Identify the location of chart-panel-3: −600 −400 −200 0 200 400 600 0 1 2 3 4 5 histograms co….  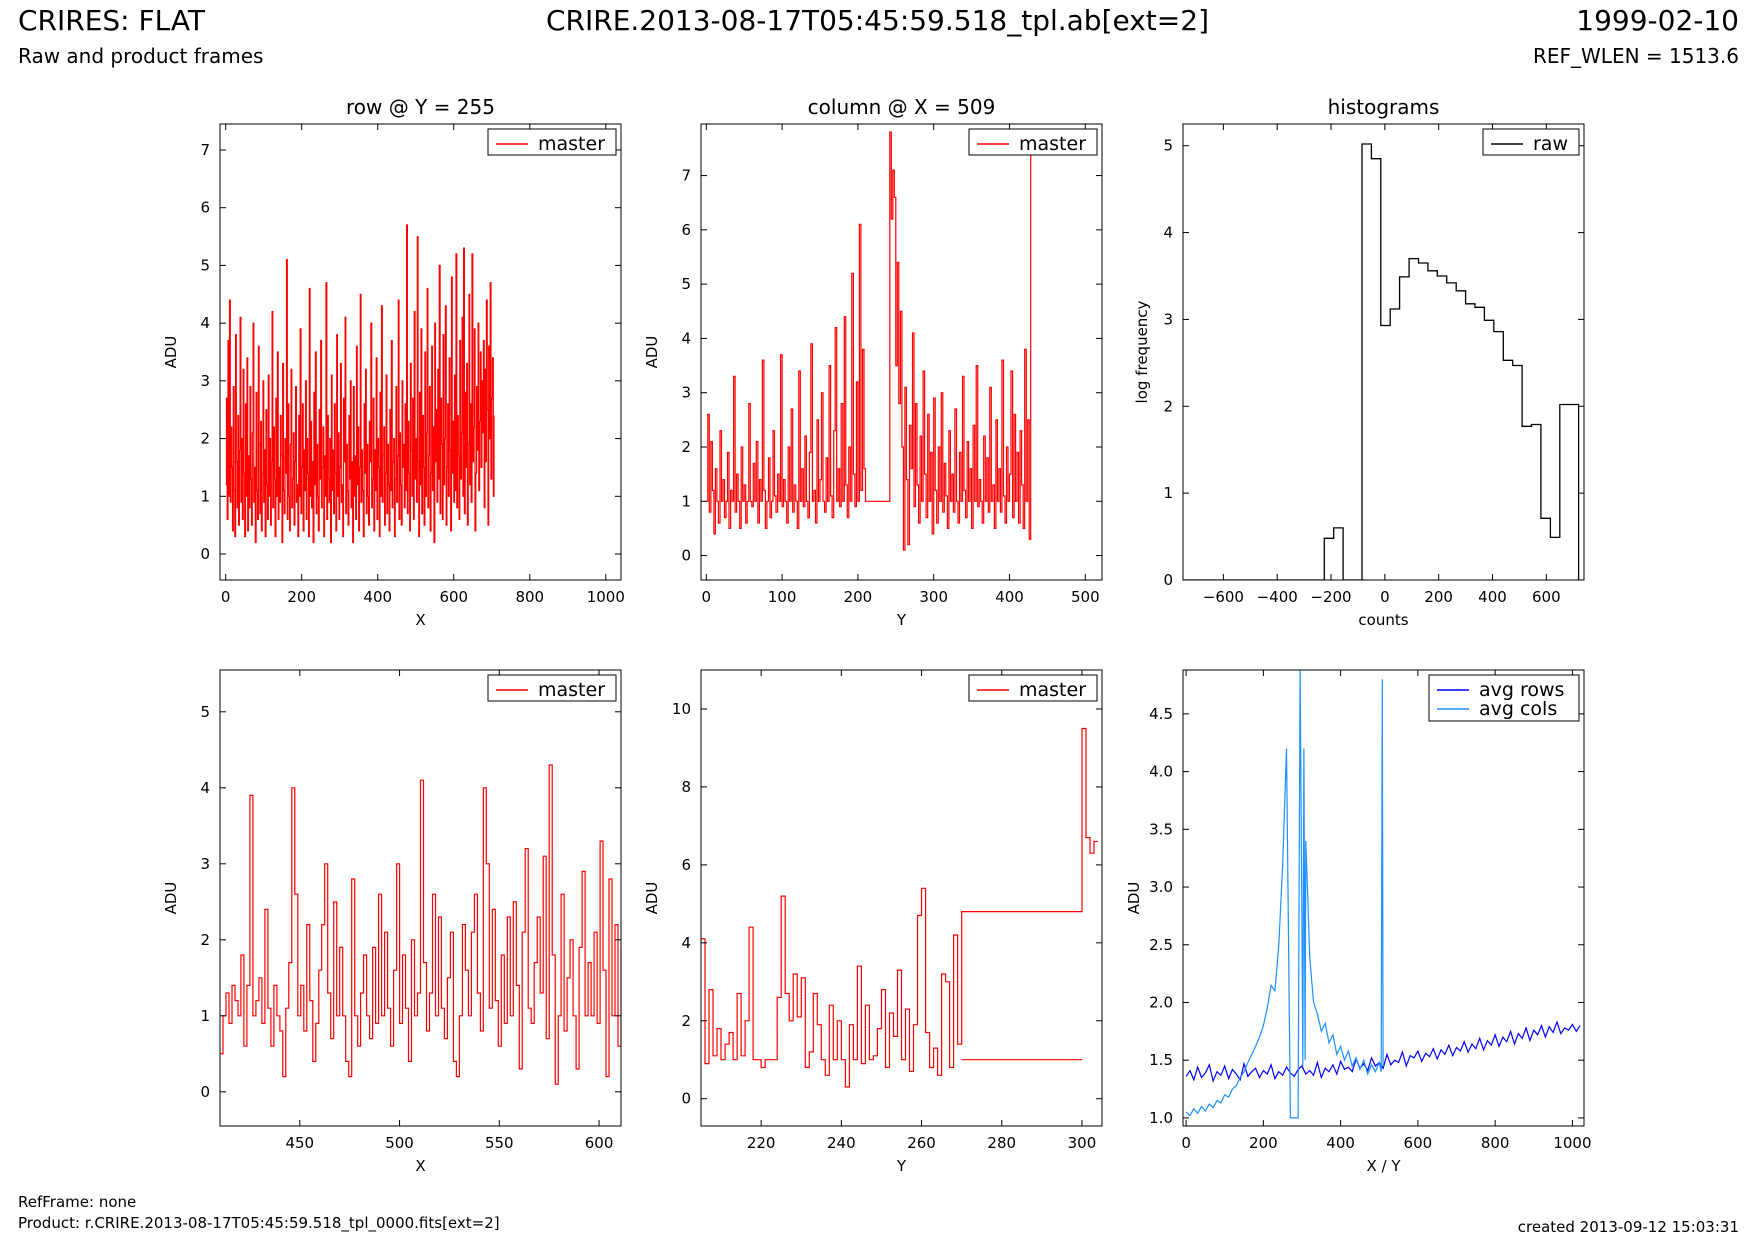
(1359, 362).